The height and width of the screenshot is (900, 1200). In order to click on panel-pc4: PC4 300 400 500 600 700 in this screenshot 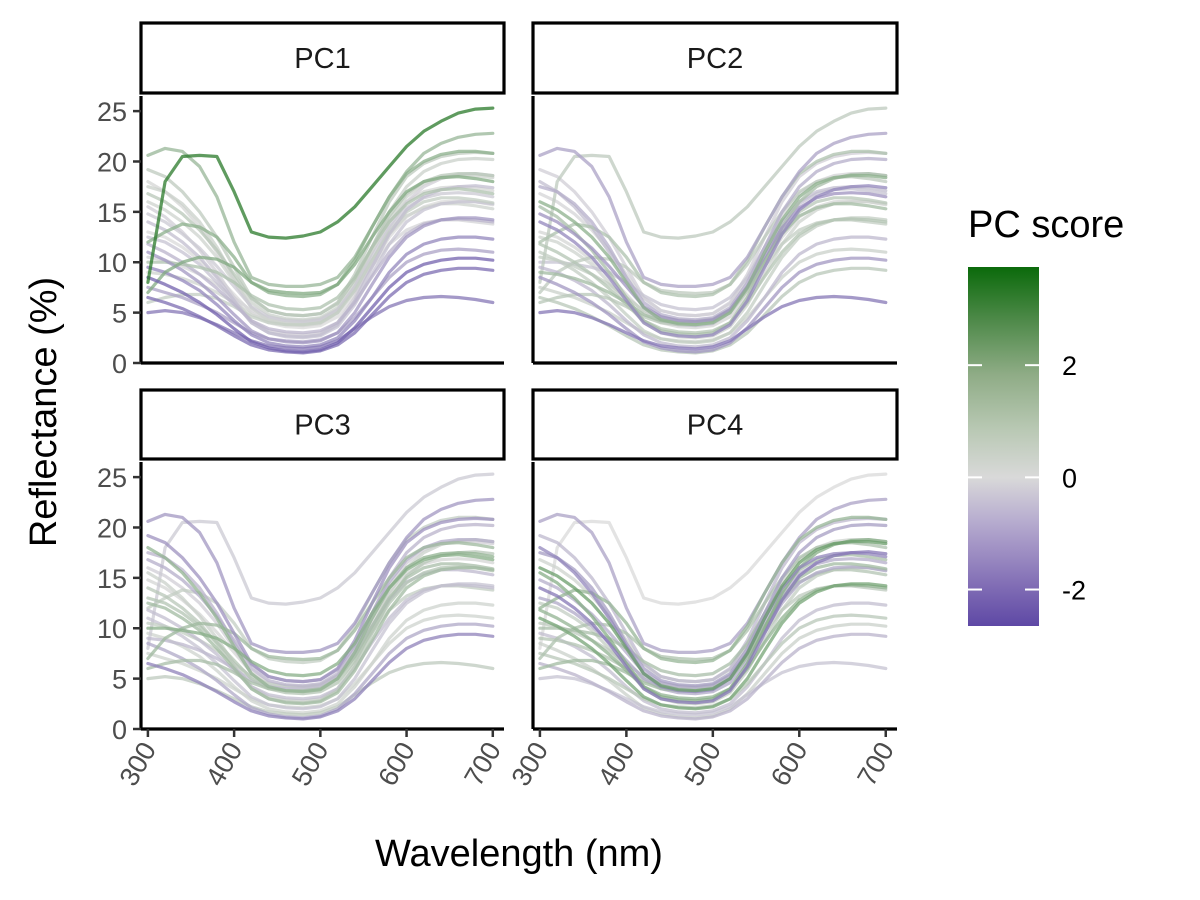, I will do `click(703, 589)`.